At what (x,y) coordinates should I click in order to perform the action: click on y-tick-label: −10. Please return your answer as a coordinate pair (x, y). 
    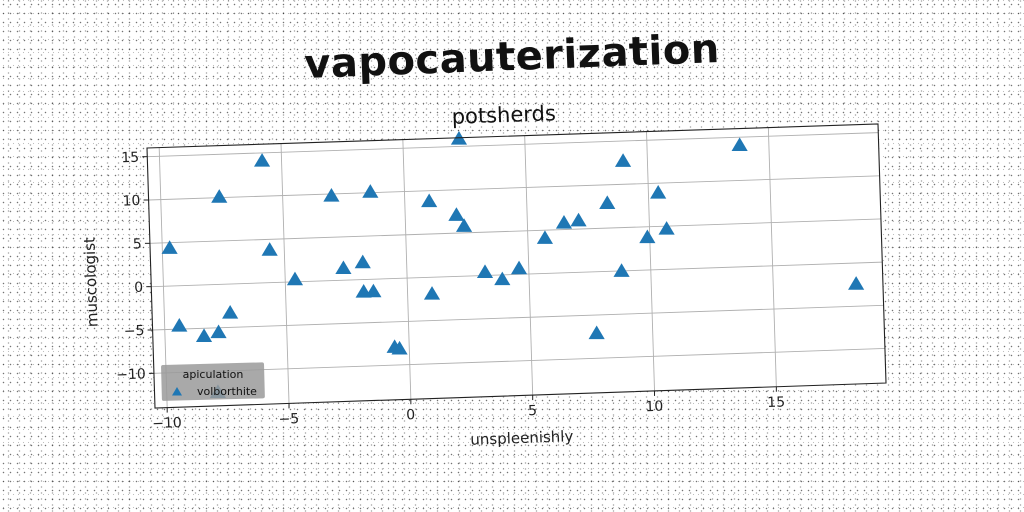
    Looking at the image, I should click on (131, 374).